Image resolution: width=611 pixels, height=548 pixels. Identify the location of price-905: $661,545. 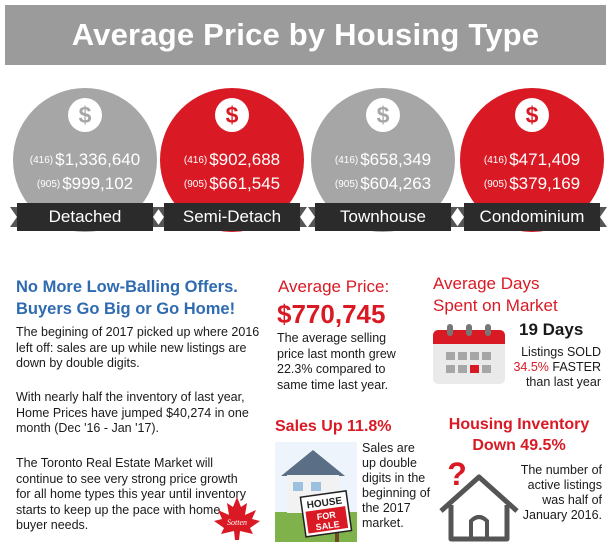
(245, 183).